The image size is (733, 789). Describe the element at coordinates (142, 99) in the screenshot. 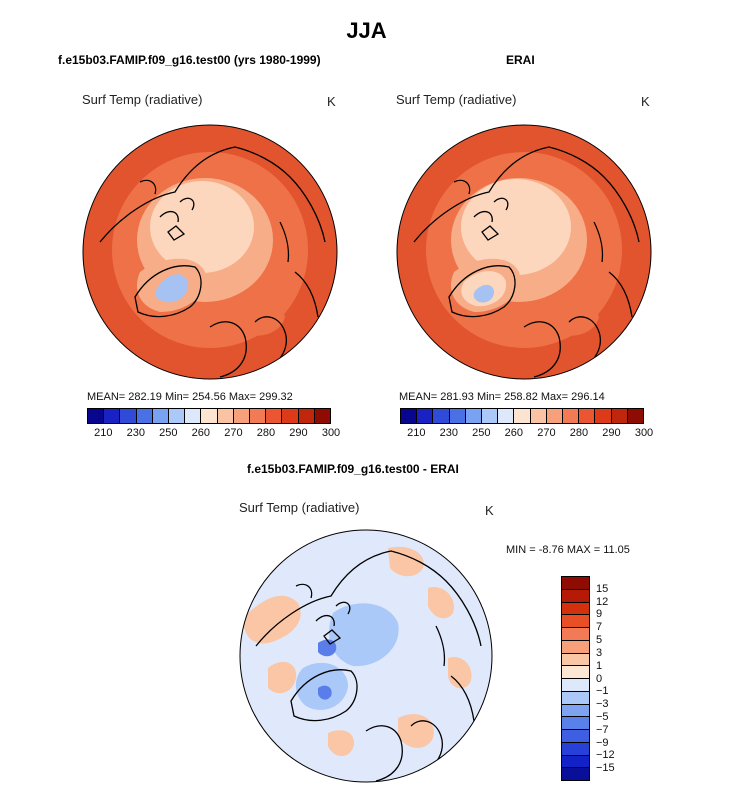

I see `panel-1-variable-label: Surf Temp (radiative)` at that location.